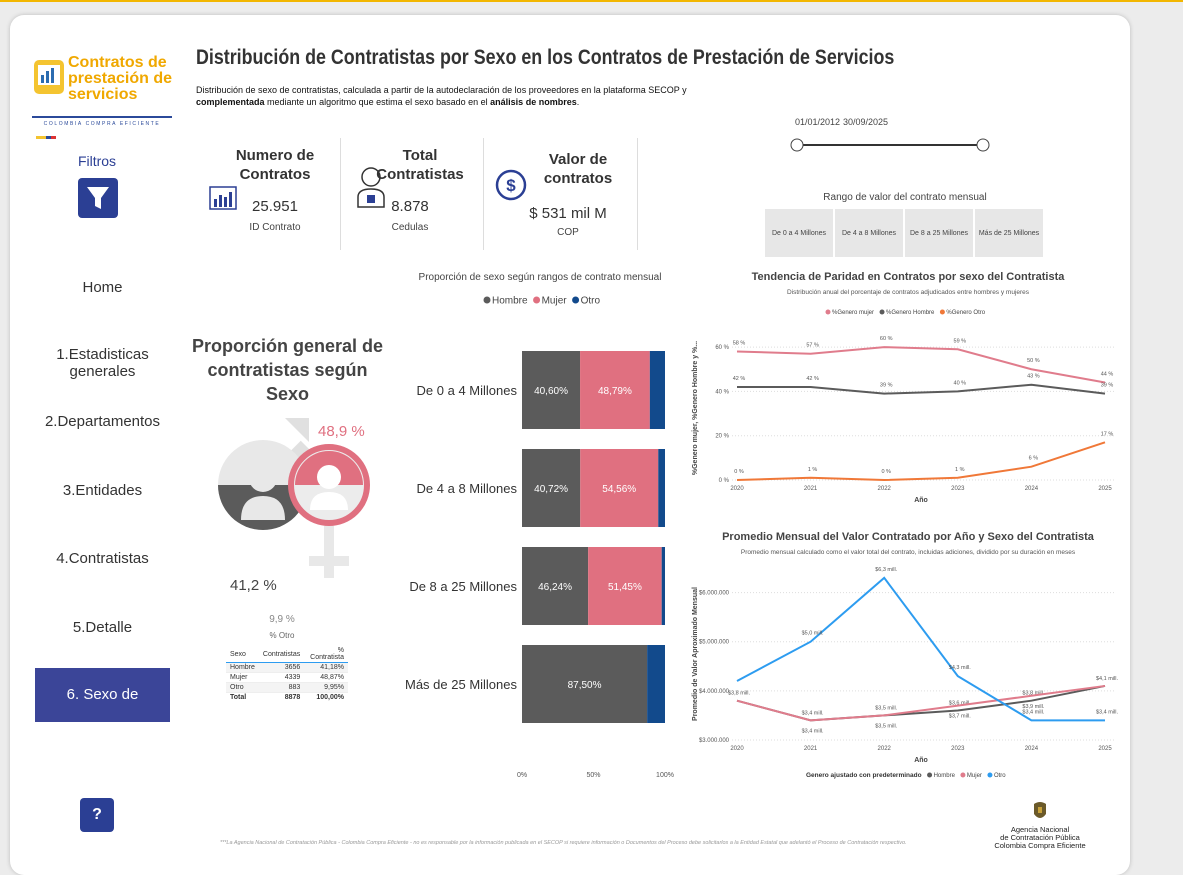 This screenshot has width=1183, height=875. I want to click on x-tick-label: 2020, so click(737, 489).